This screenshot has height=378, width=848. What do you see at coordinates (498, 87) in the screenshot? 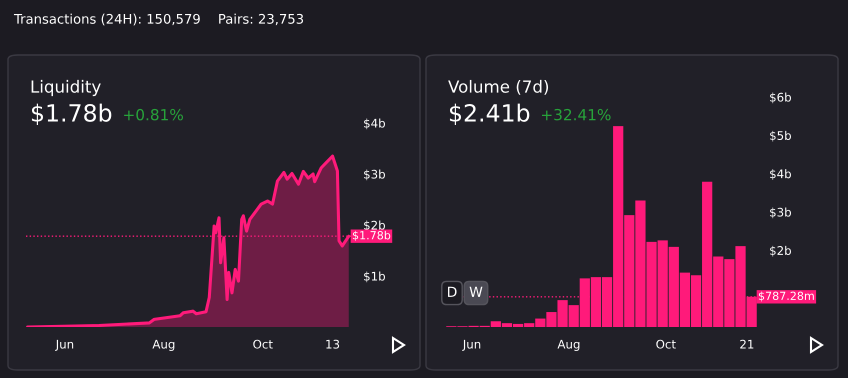
I see `chart-title: Volume (7d)` at bounding box center [498, 87].